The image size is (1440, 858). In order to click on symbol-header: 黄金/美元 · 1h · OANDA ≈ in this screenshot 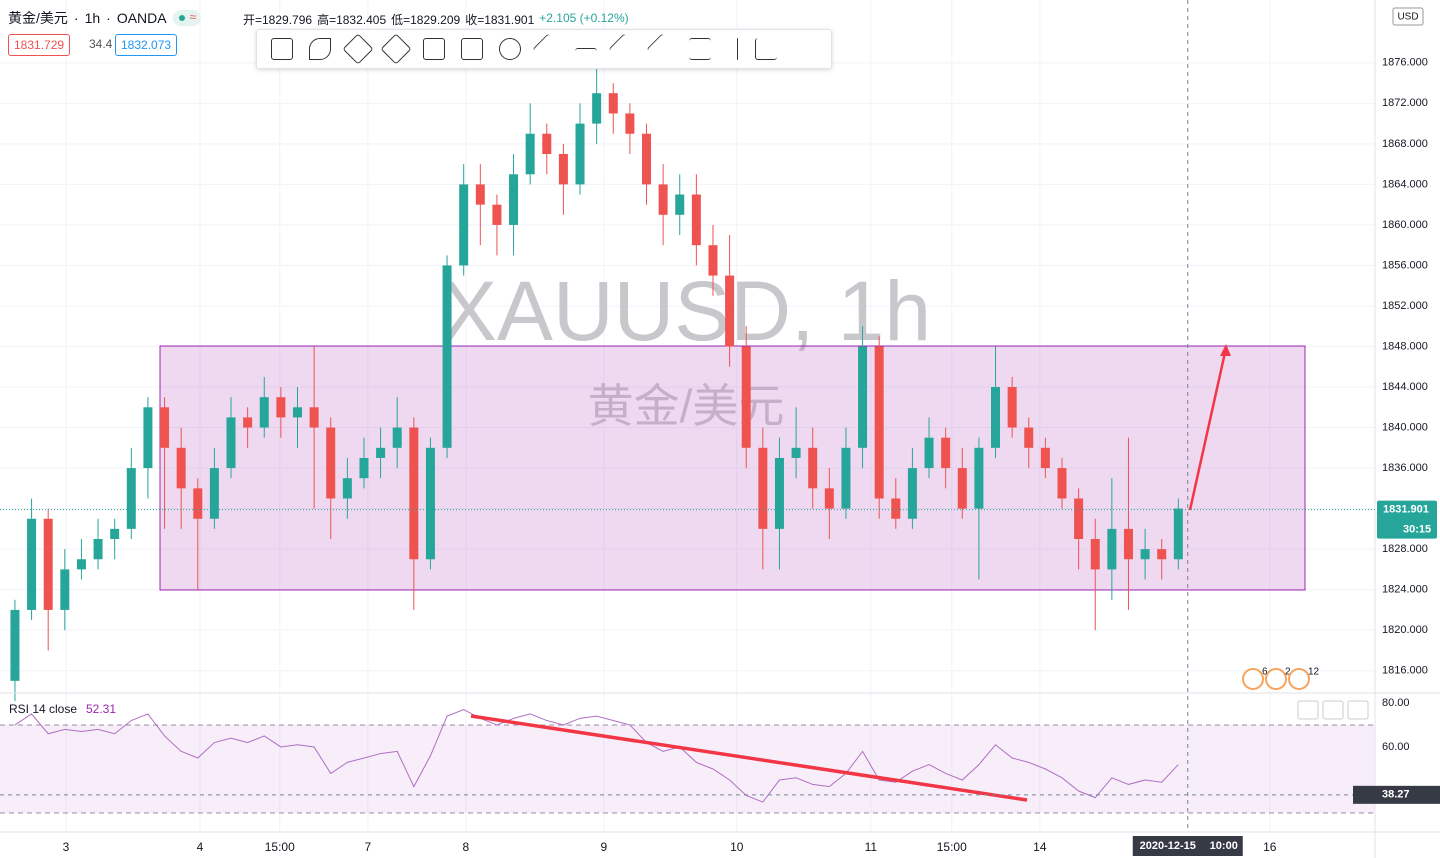, I will do `click(104, 18)`.